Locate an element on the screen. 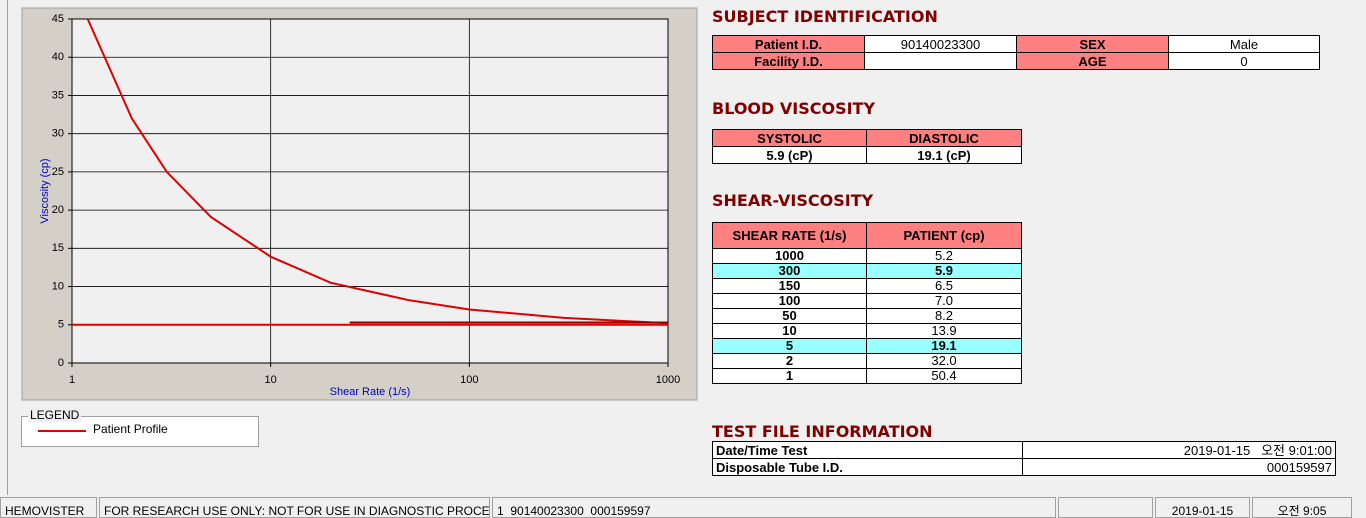  section-title: SUBJECT IDENTIFICATION is located at coordinates (825, 16).